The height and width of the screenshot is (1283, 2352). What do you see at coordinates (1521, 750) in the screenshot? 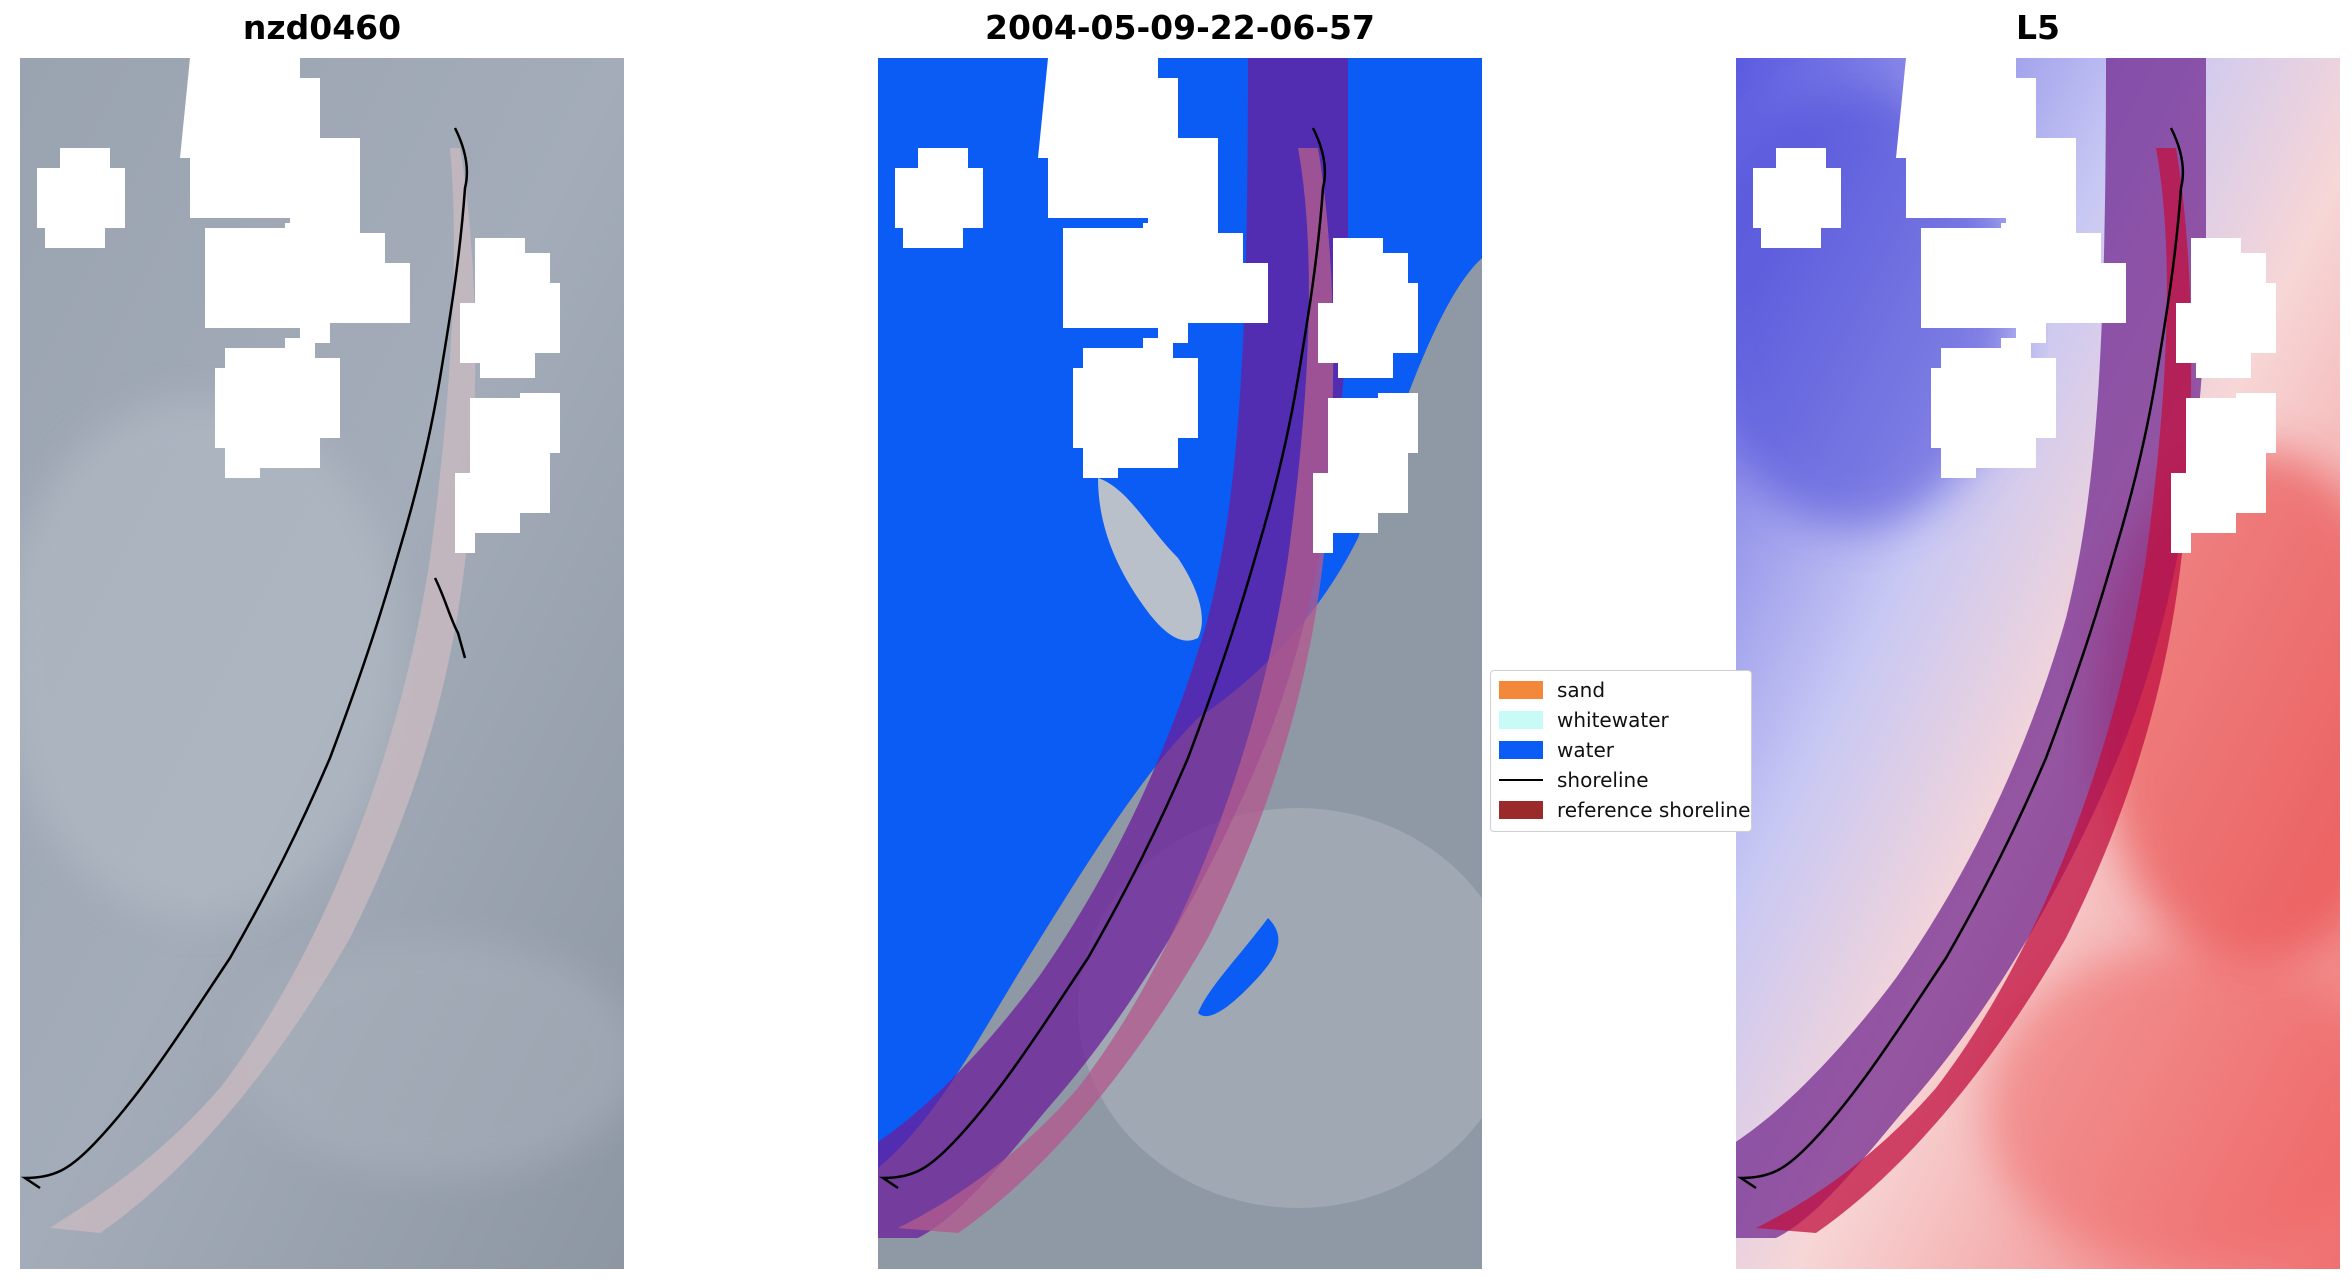
I see `legend-swatch-water` at bounding box center [1521, 750].